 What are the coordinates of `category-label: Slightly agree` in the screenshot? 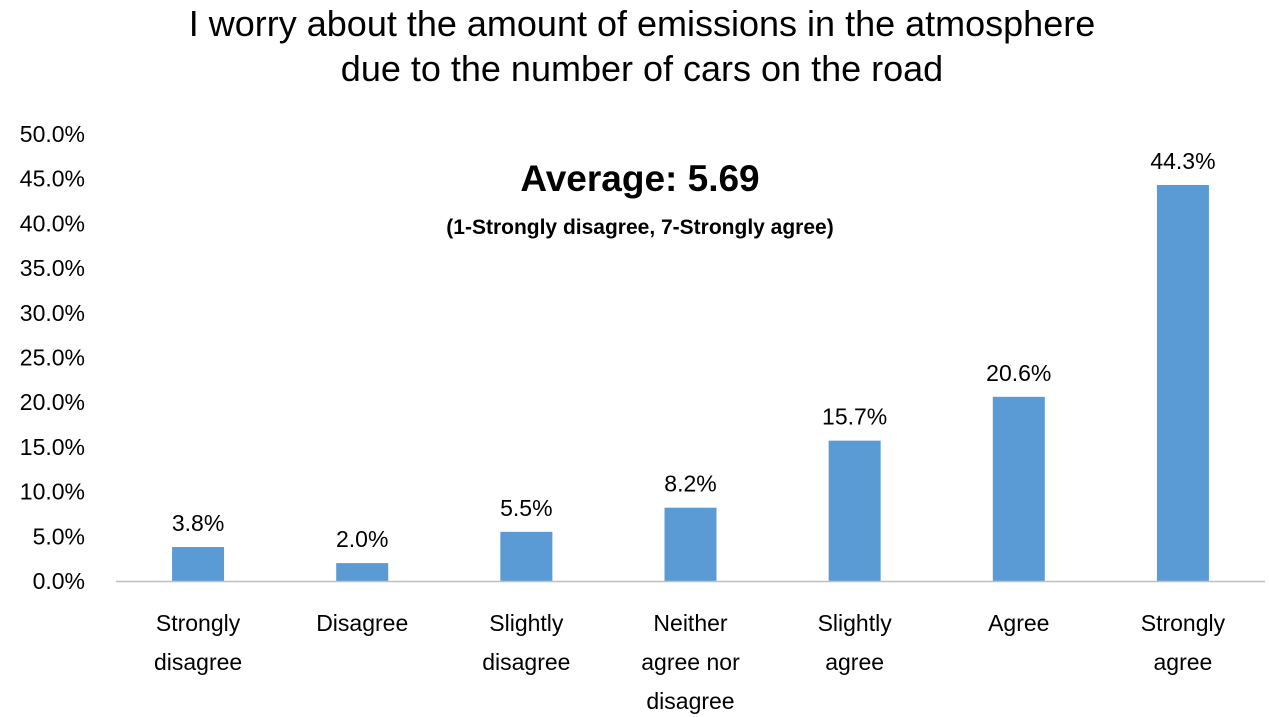 It's located at (855, 642).